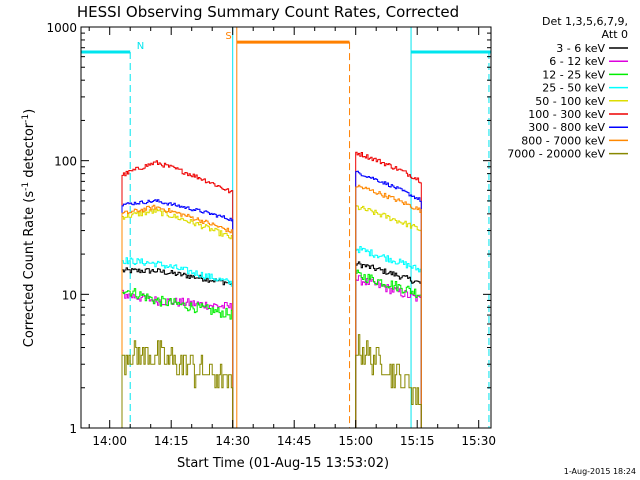 Image resolution: width=640 pixels, height=480 pixels. I want to click on legend-label-0: 3 - 6 keV, so click(580, 48).